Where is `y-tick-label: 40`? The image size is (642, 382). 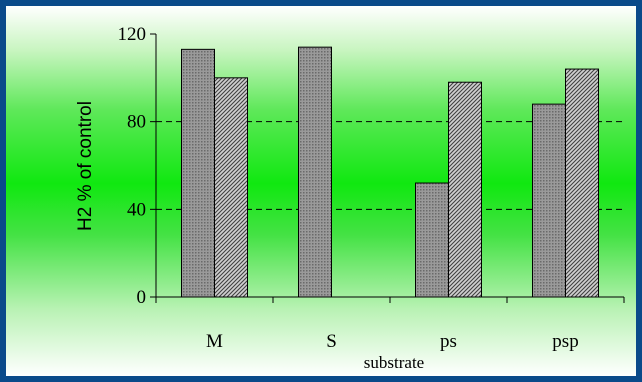
y-tick-label: 40 is located at coordinates (136, 209).